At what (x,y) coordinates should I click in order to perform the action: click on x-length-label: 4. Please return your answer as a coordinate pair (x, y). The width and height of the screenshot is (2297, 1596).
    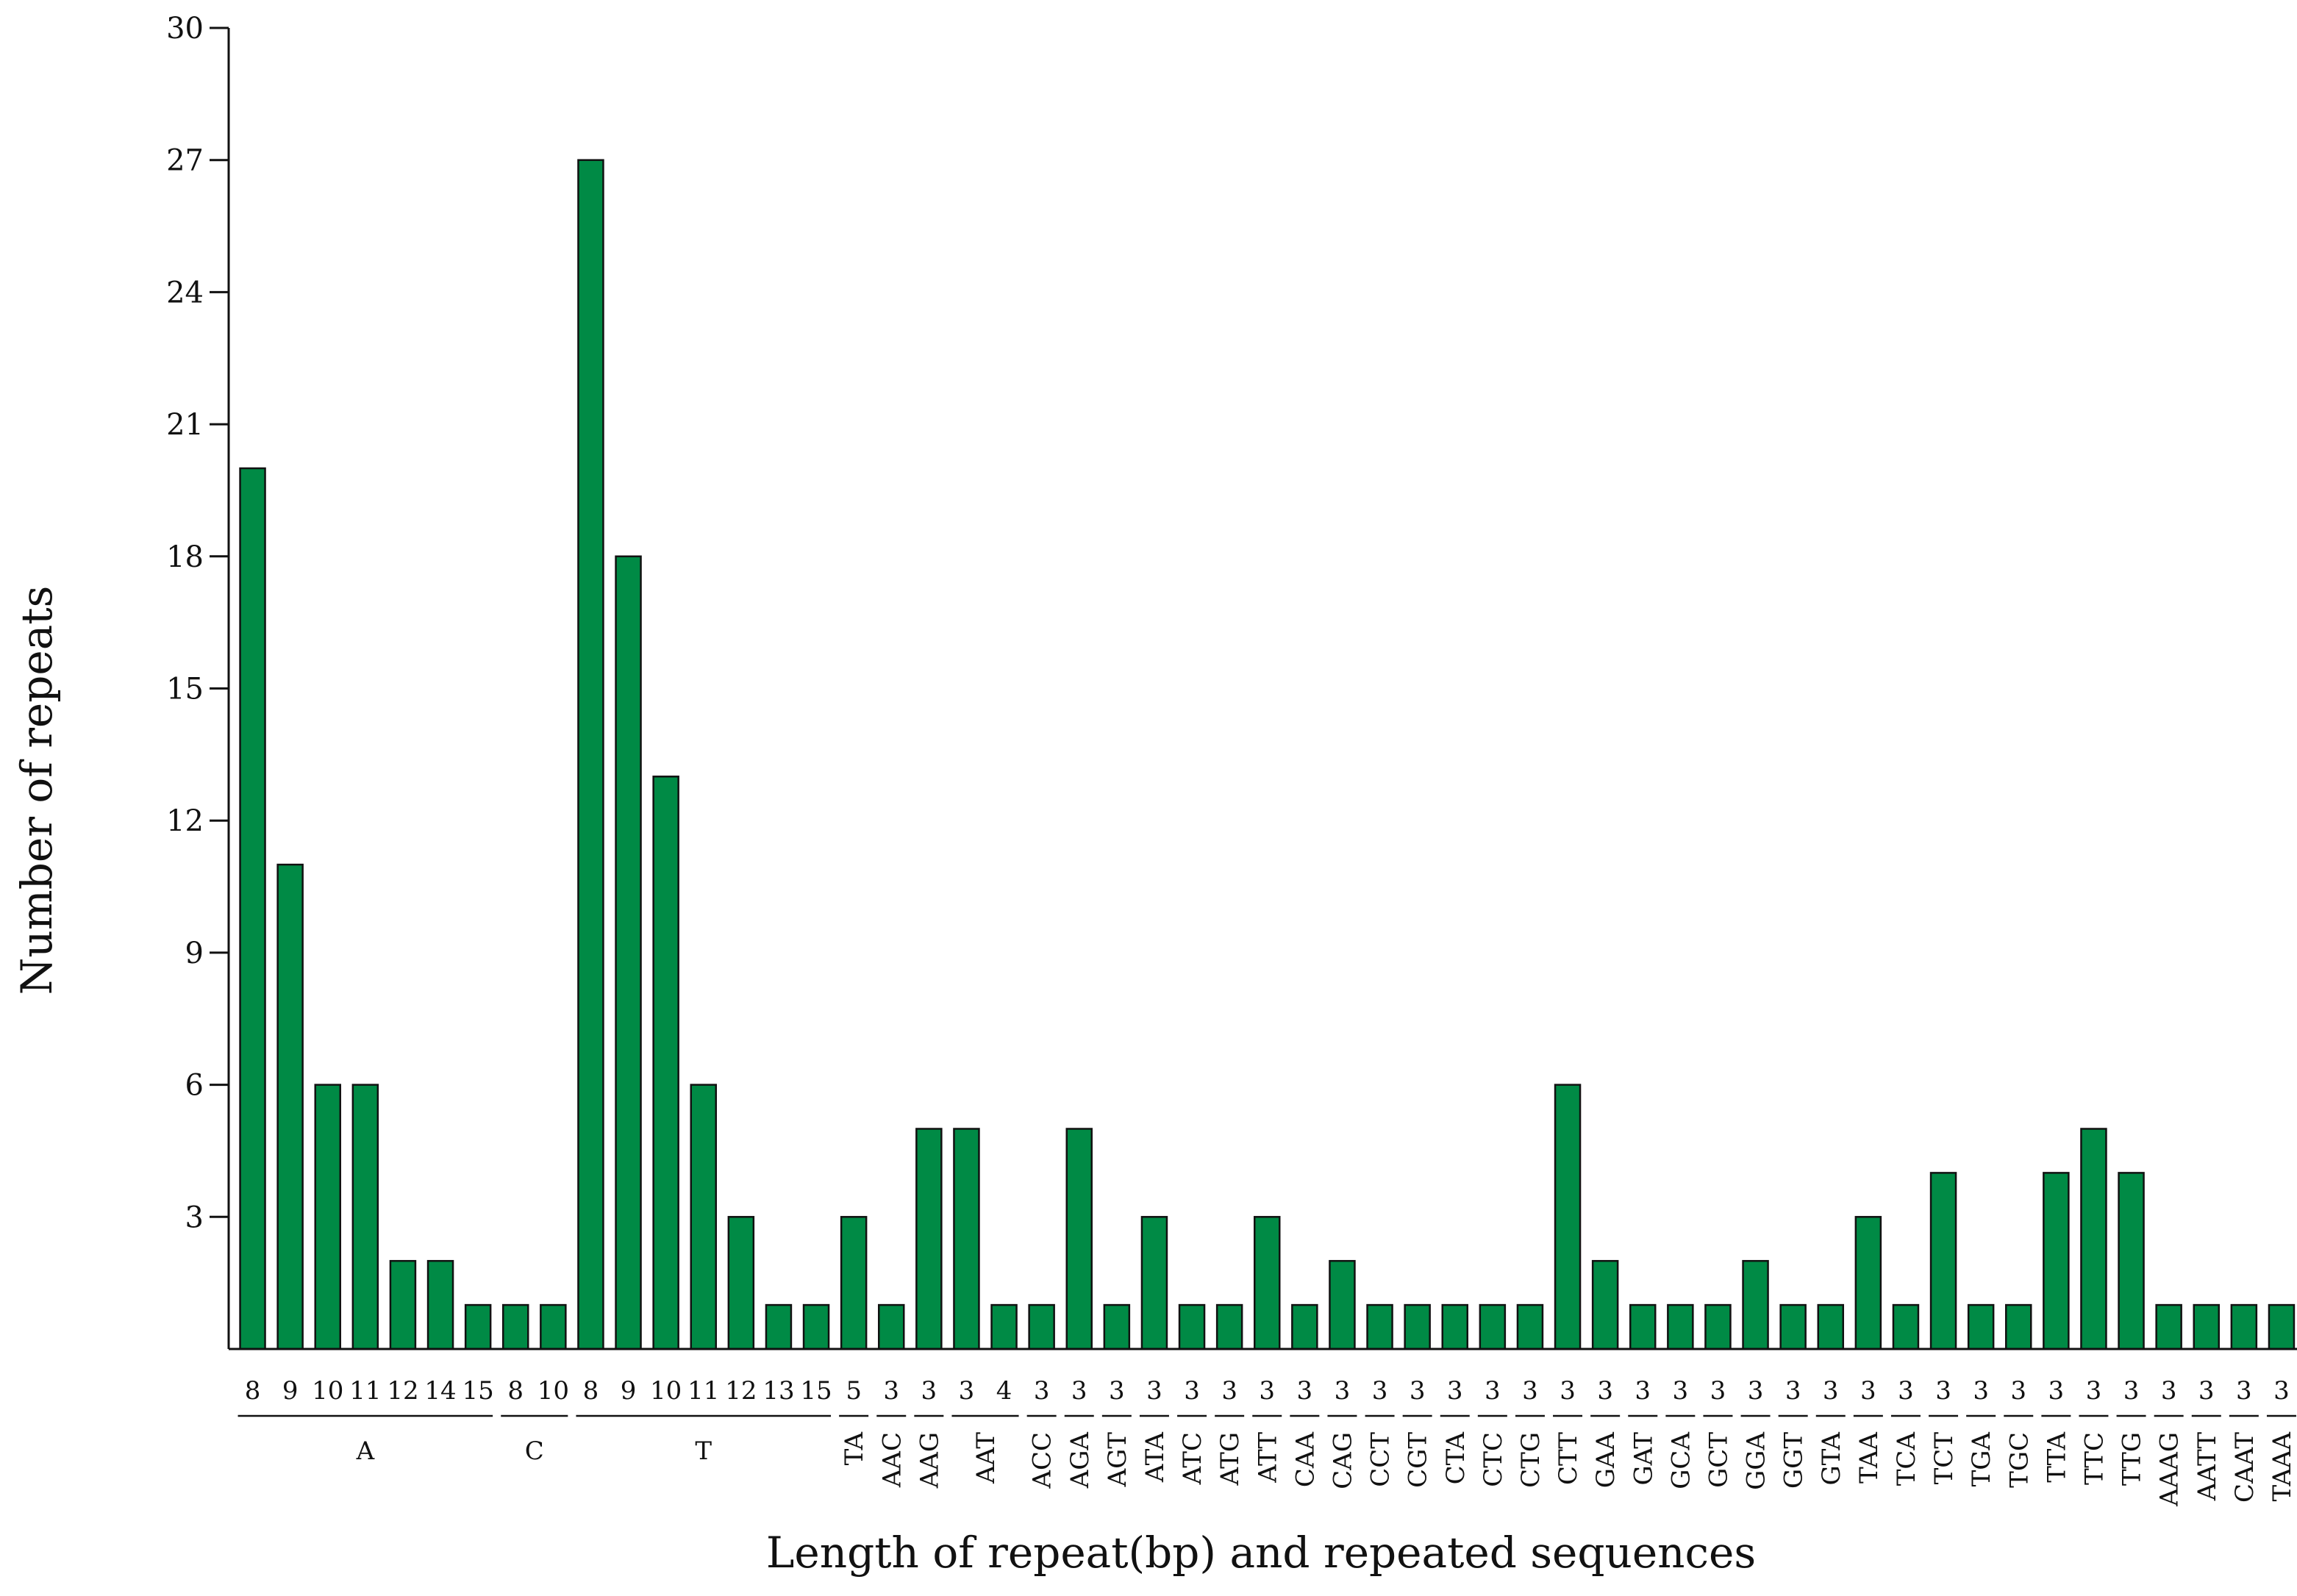
    Looking at the image, I should click on (1004, 1391).